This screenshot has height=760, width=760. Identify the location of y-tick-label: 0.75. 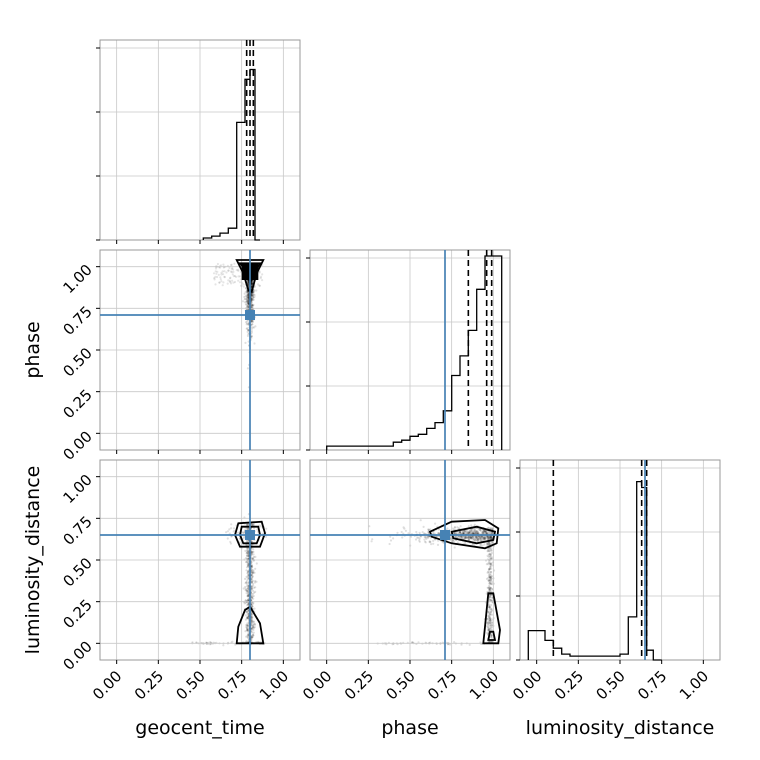
(77, 320).